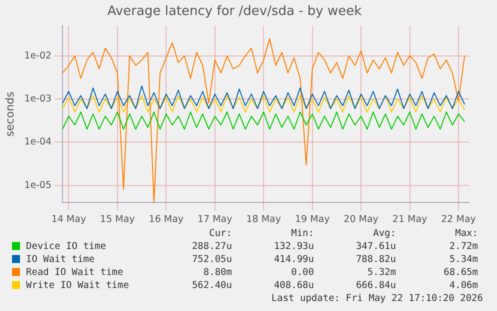 The width and height of the screenshot is (497, 311). What do you see at coordinates (463, 260) in the screenshot?
I see `text: 5.34m` at bounding box center [463, 260].